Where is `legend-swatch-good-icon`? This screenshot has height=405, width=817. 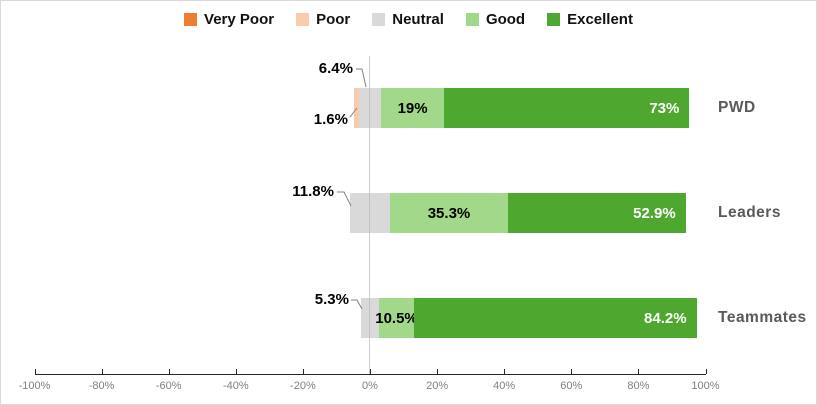 legend-swatch-good-icon is located at coordinates (472, 19).